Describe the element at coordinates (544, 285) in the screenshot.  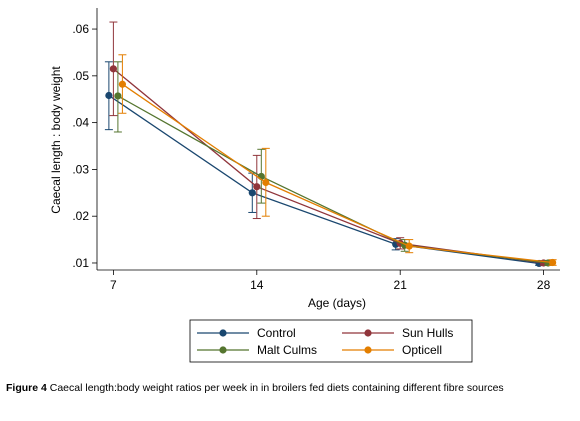
I see `x-tick-label: 28` at that location.